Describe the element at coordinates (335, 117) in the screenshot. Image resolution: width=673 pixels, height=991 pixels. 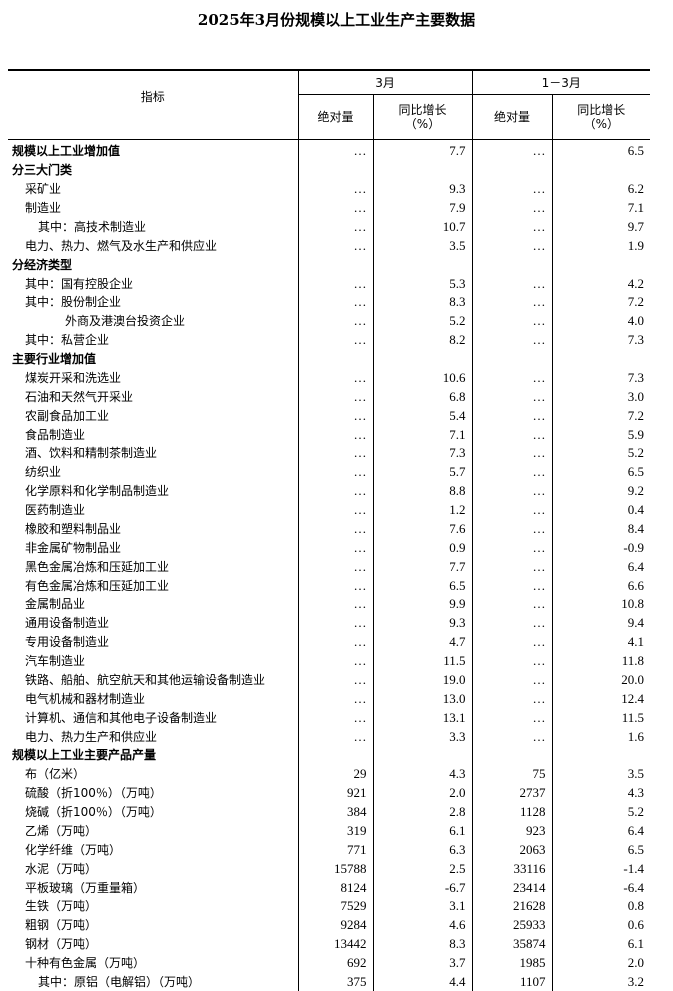
I see `absolute-header: 绝对量` at that location.